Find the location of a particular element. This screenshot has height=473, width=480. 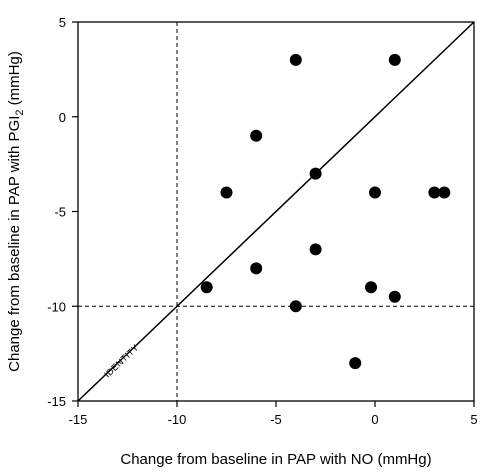

y-axis-ticks: -15 -10 -5 0 5 is located at coordinates (62, 212).